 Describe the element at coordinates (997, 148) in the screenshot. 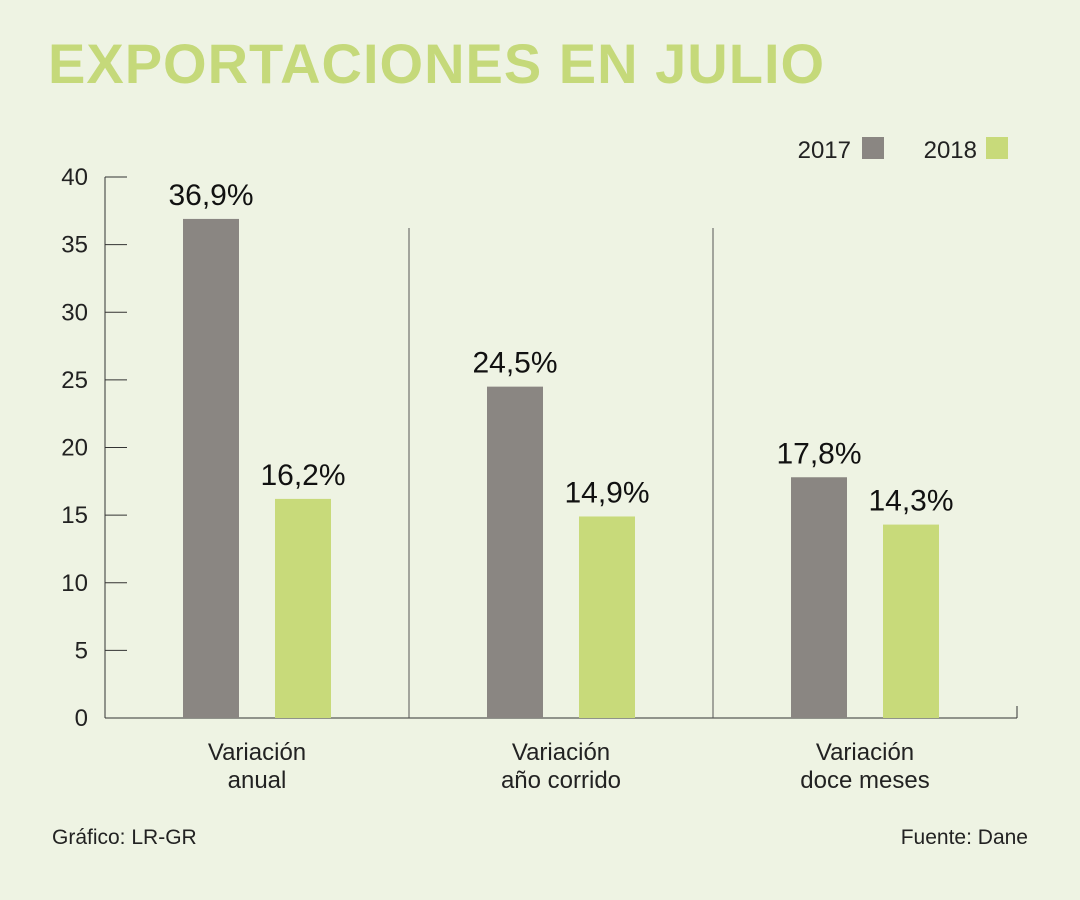

I see `legend-swatch-2018` at that location.